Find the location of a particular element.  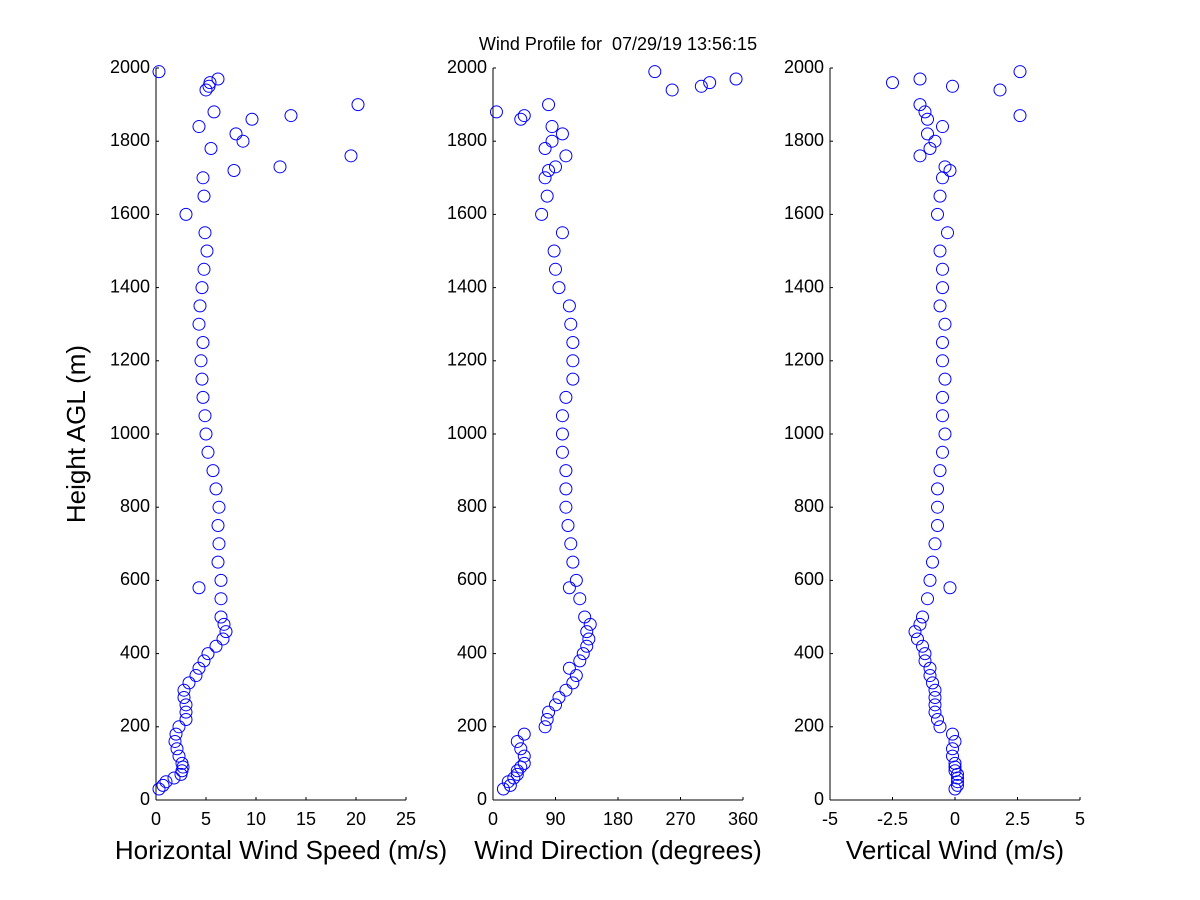

y-tick-label: 600 is located at coordinates (472, 579).